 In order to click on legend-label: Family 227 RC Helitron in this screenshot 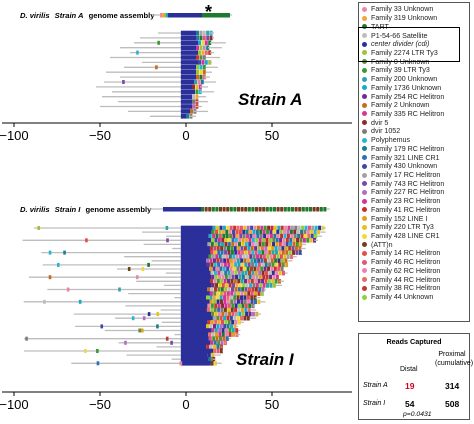, I will do `click(408, 192)`.